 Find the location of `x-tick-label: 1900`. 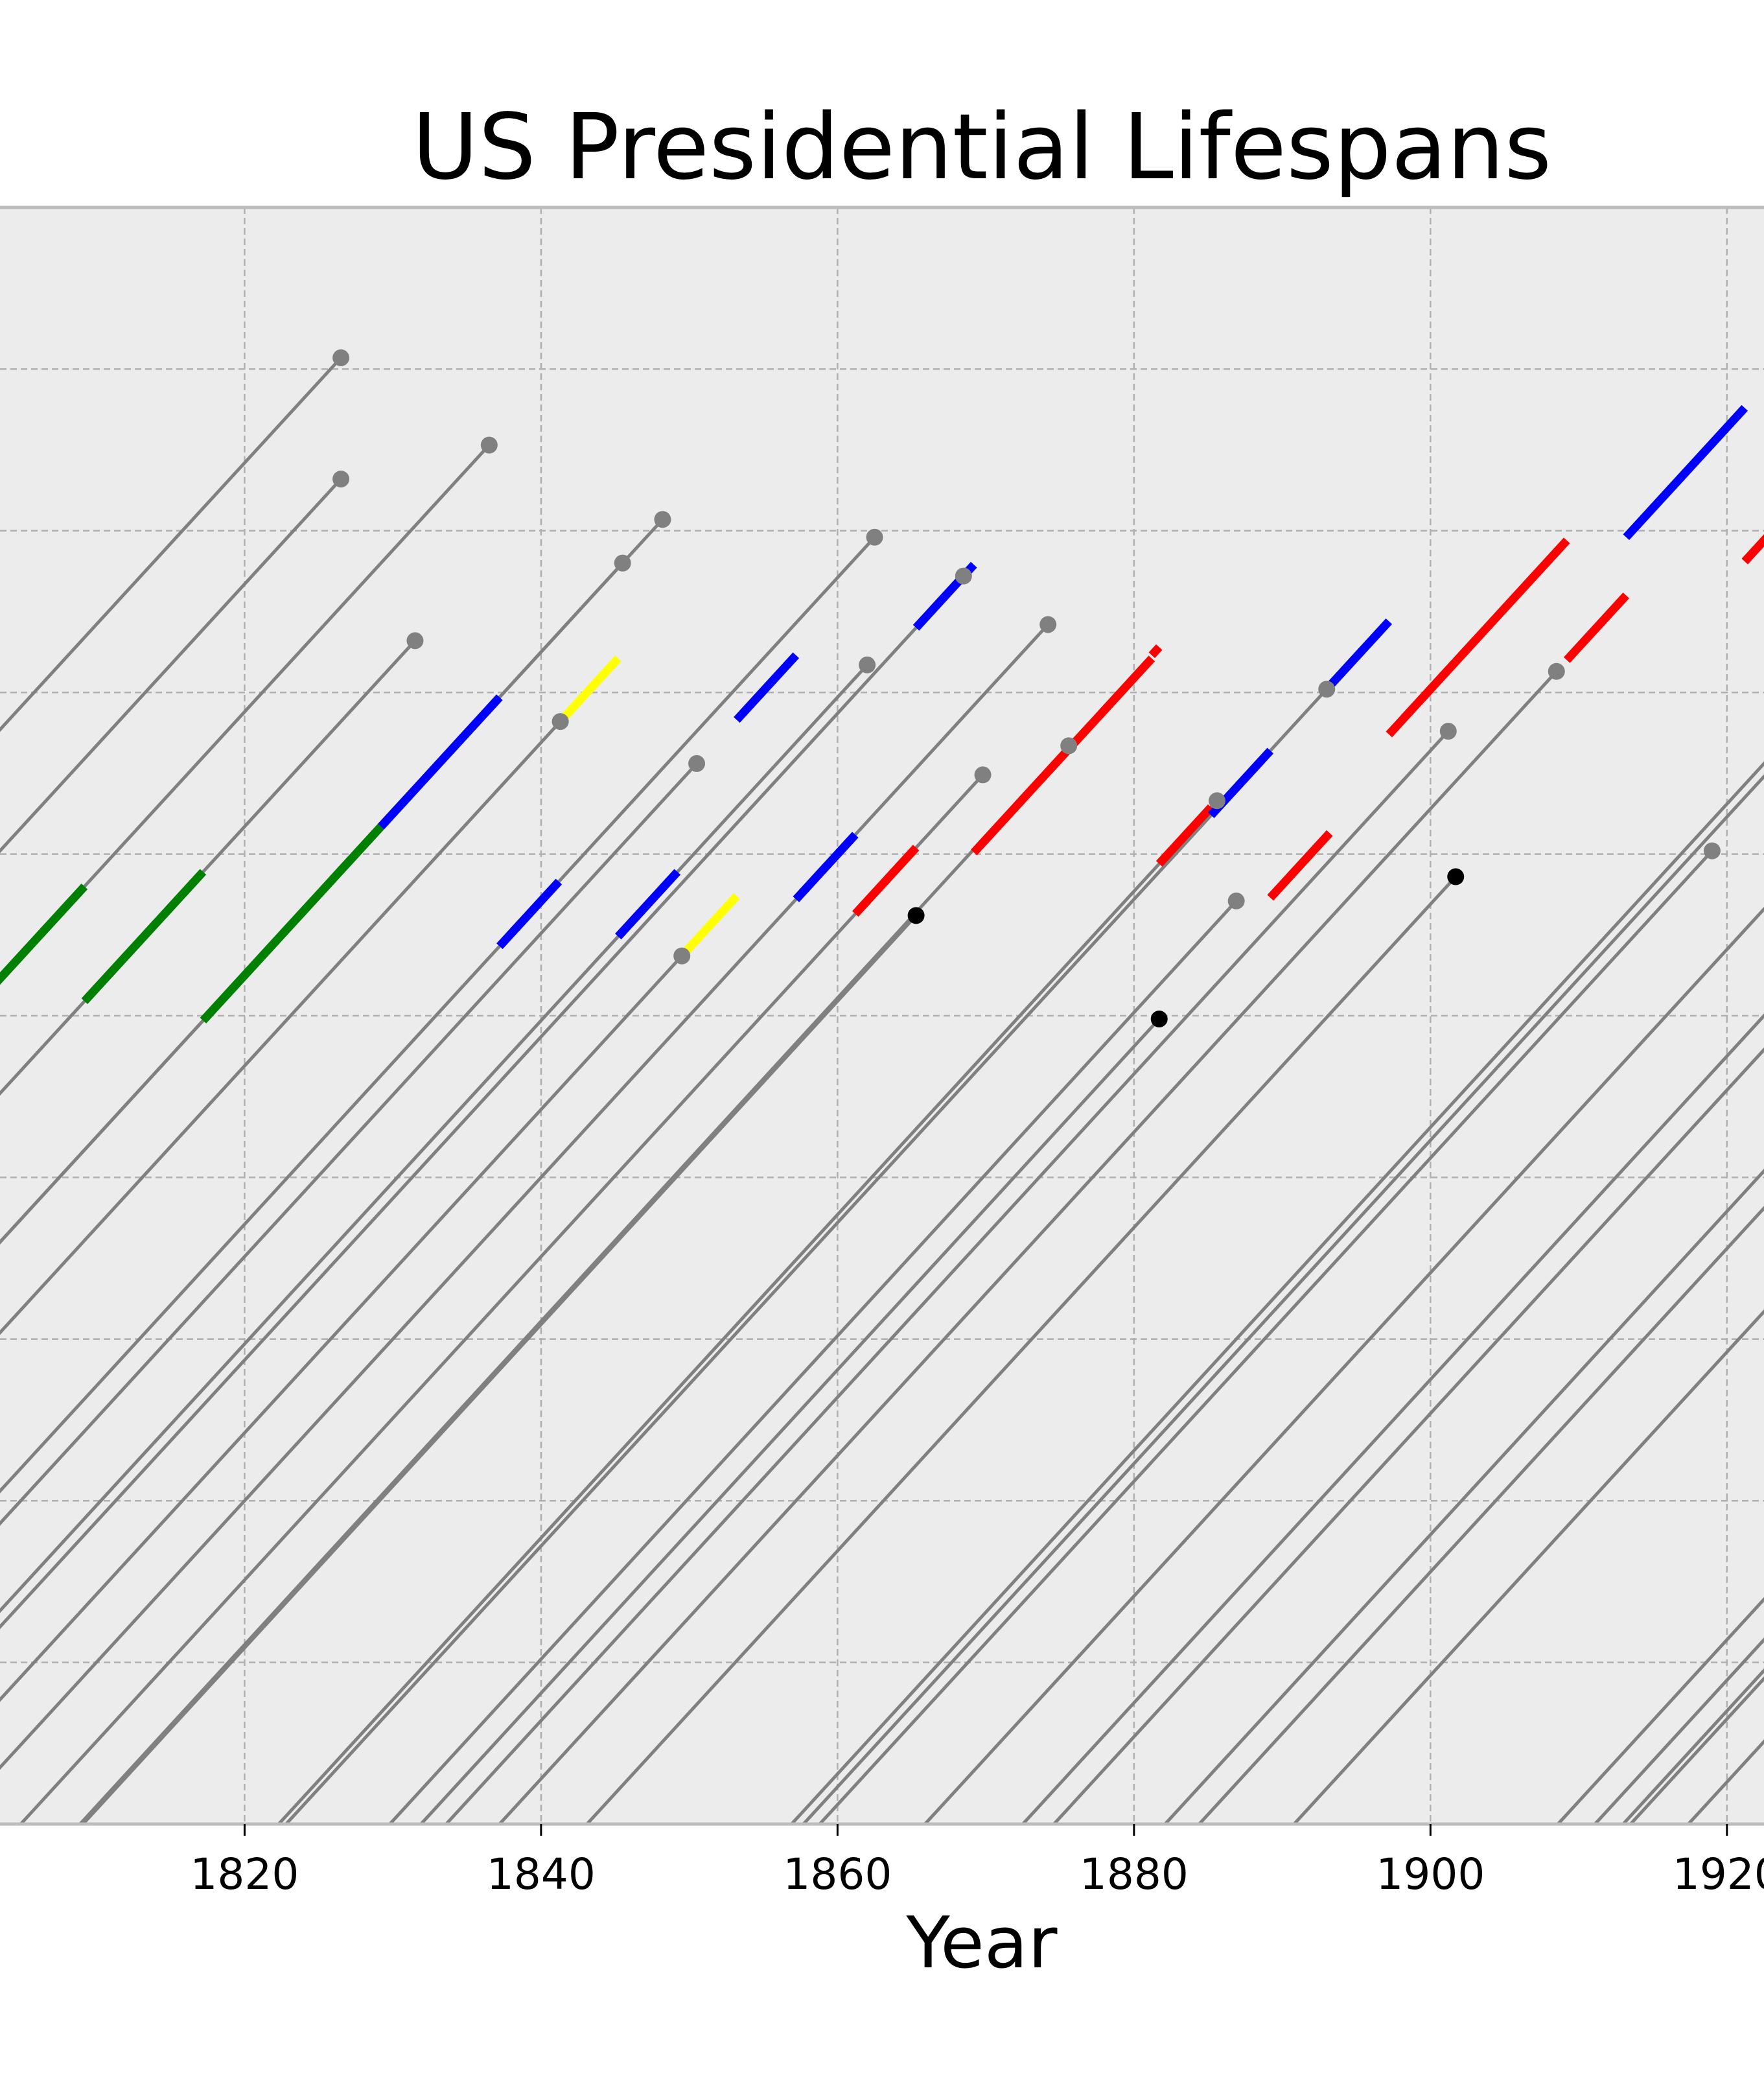

x-tick-label: 1900 is located at coordinates (1430, 1874).